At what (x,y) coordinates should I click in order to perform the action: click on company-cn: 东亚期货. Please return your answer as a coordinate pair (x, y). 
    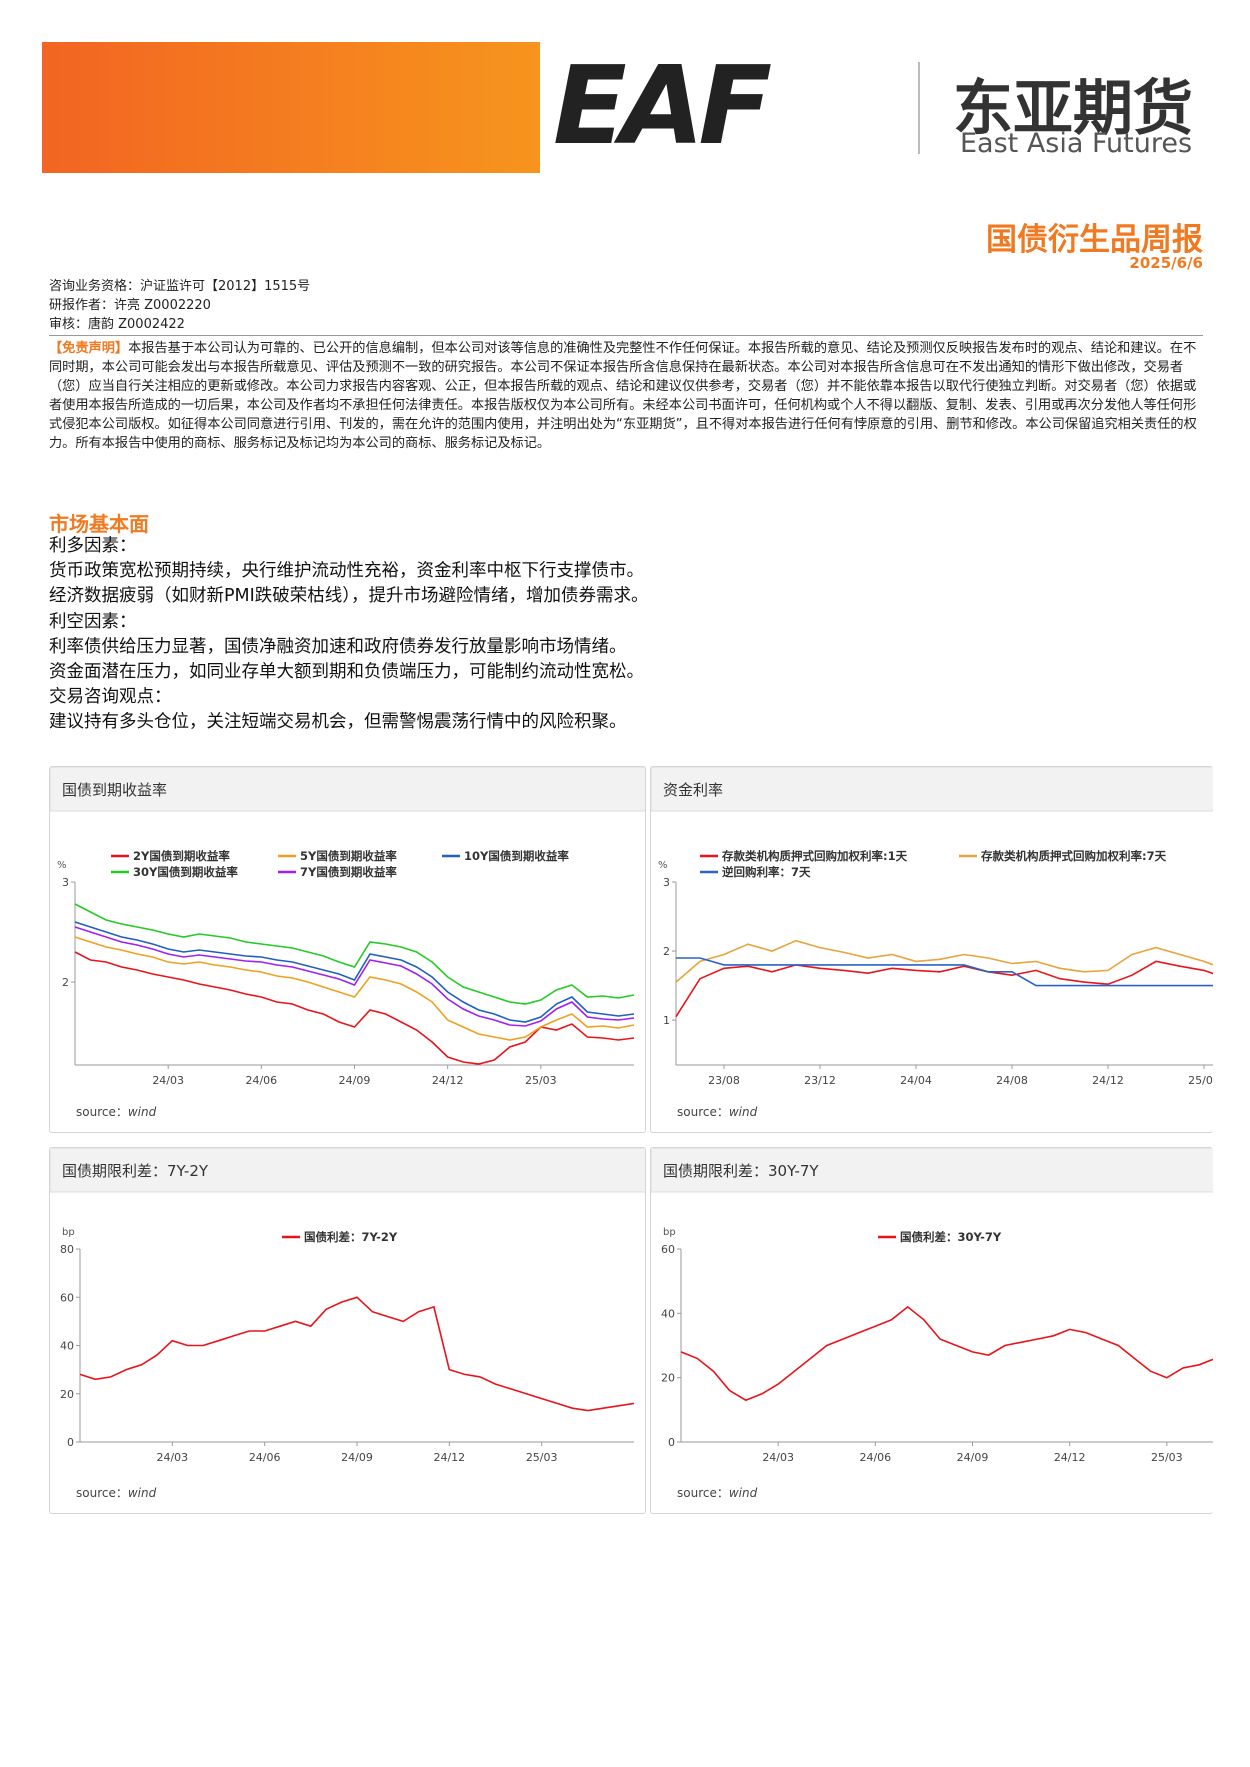
    Looking at the image, I should click on (1073, 109).